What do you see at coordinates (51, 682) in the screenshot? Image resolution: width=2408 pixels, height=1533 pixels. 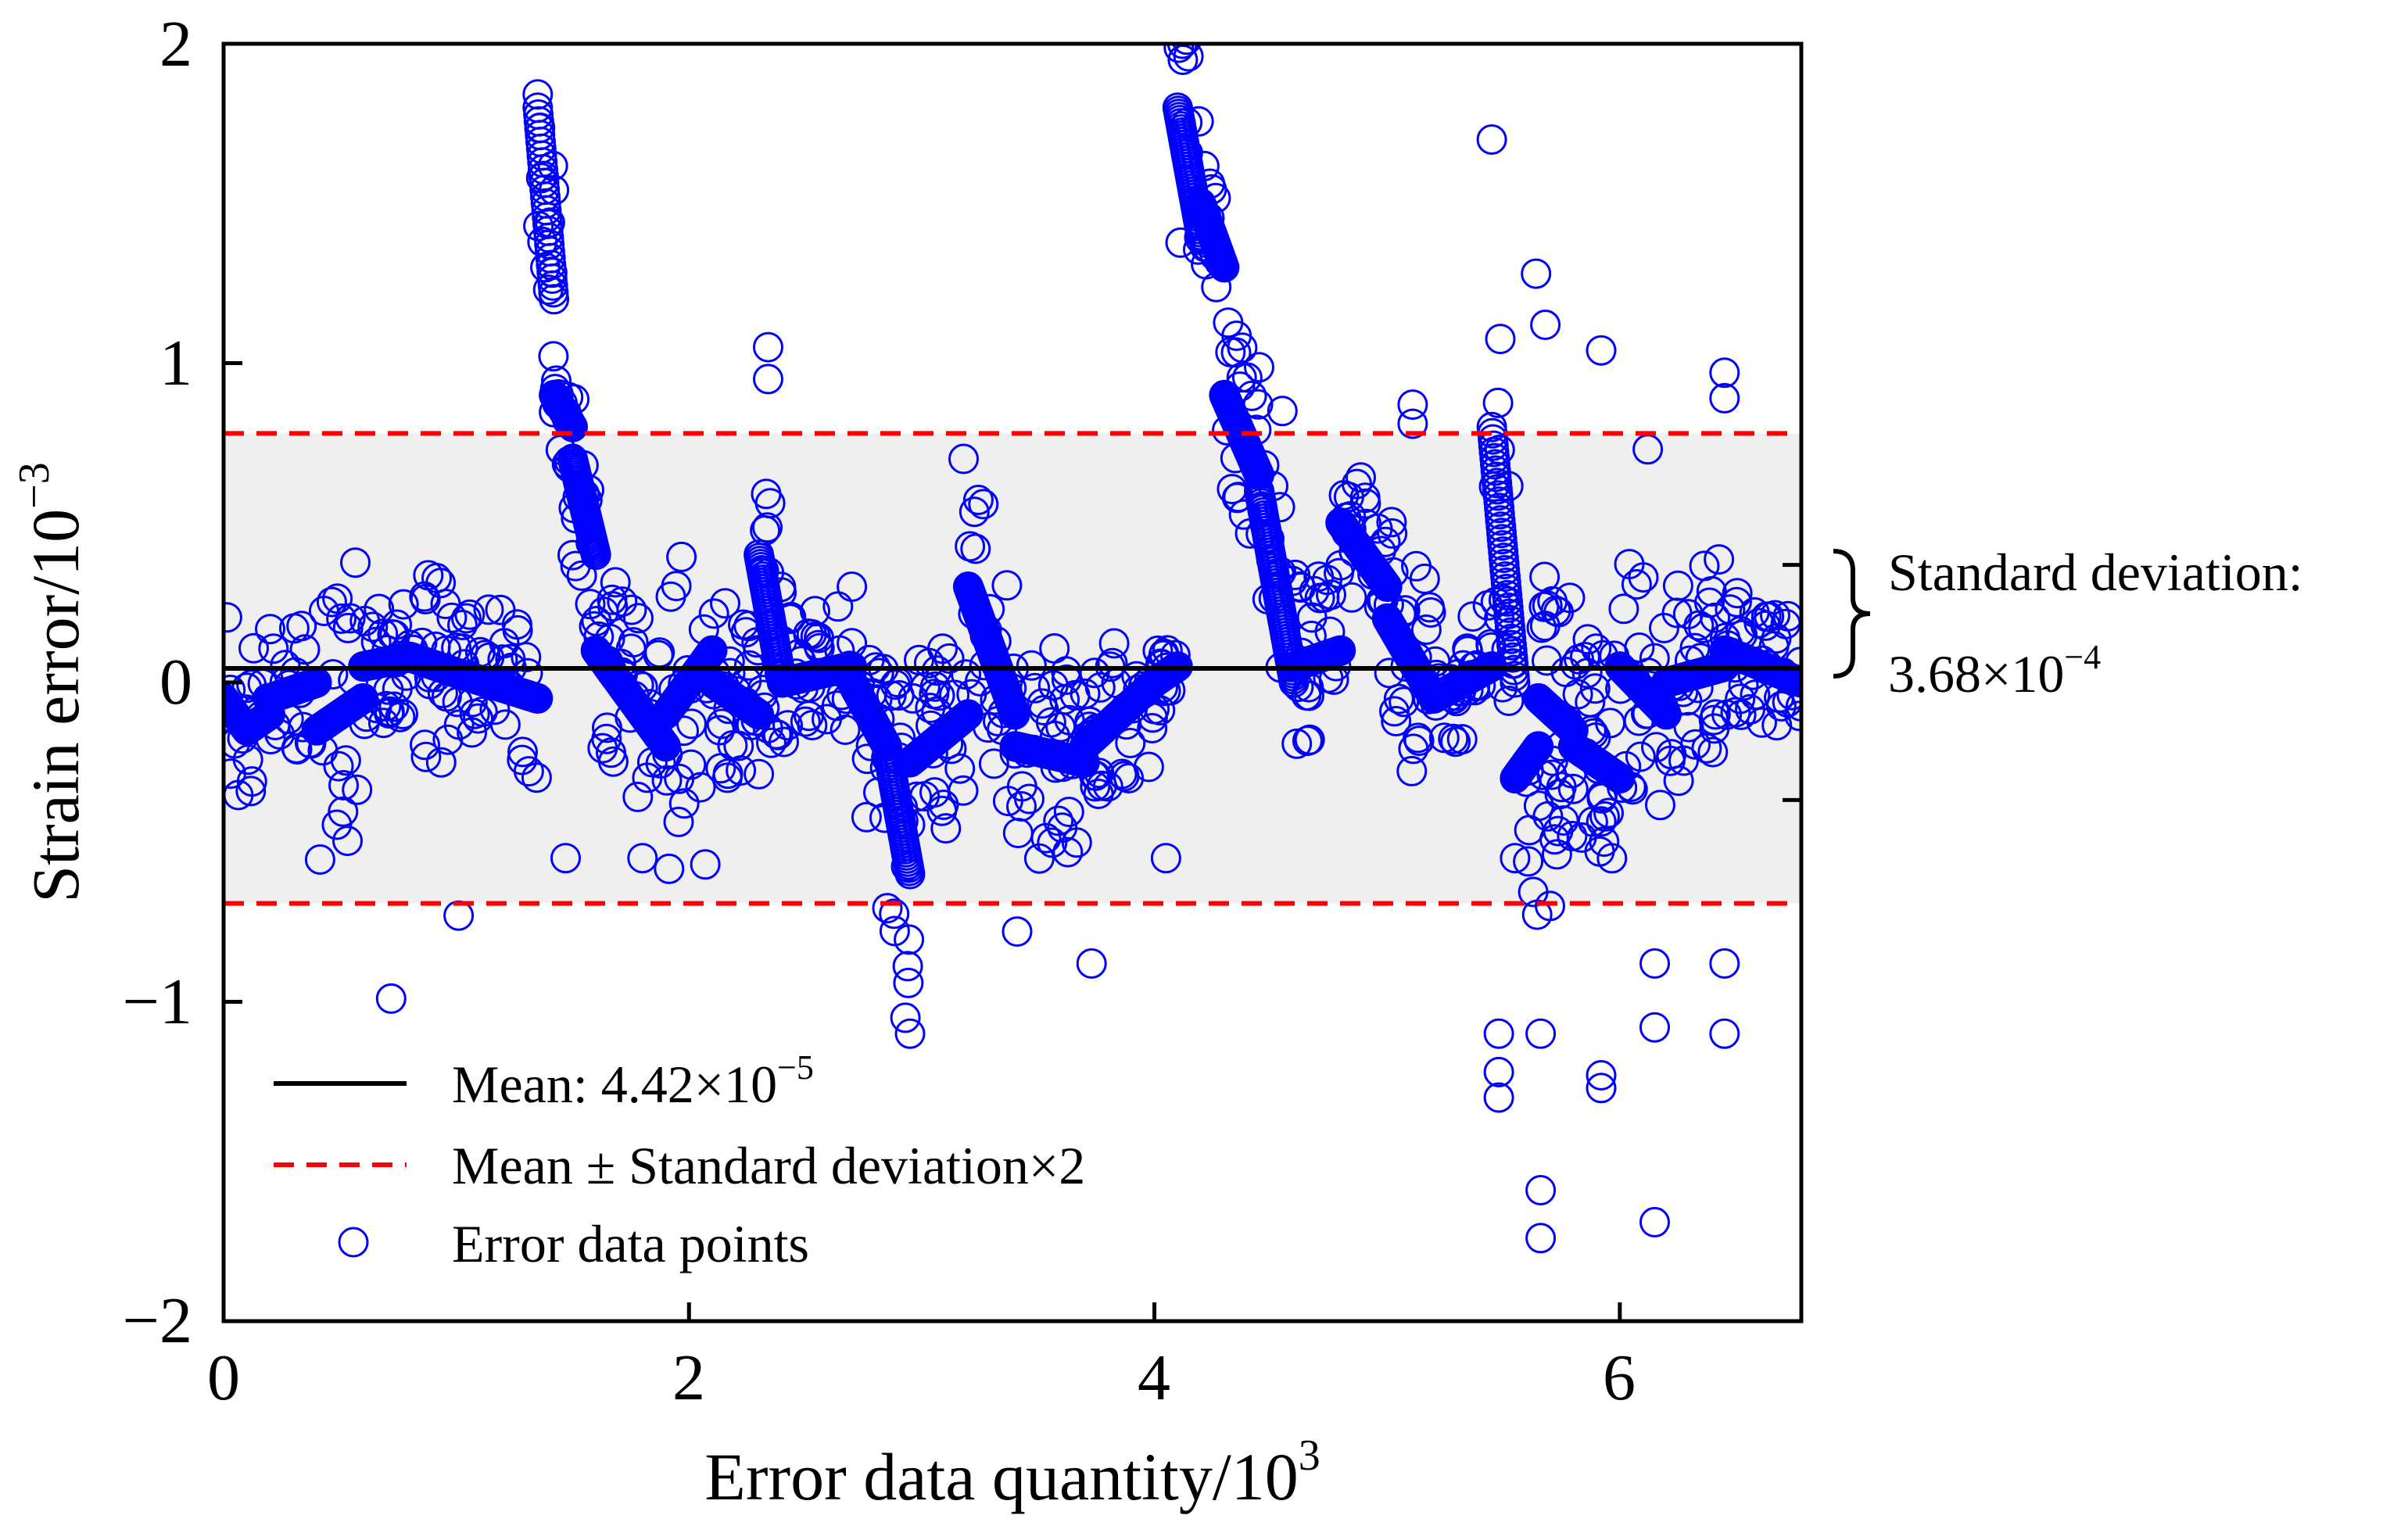 I see `y-axis-title: Strain error/10−3` at bounding box center [51, 682].